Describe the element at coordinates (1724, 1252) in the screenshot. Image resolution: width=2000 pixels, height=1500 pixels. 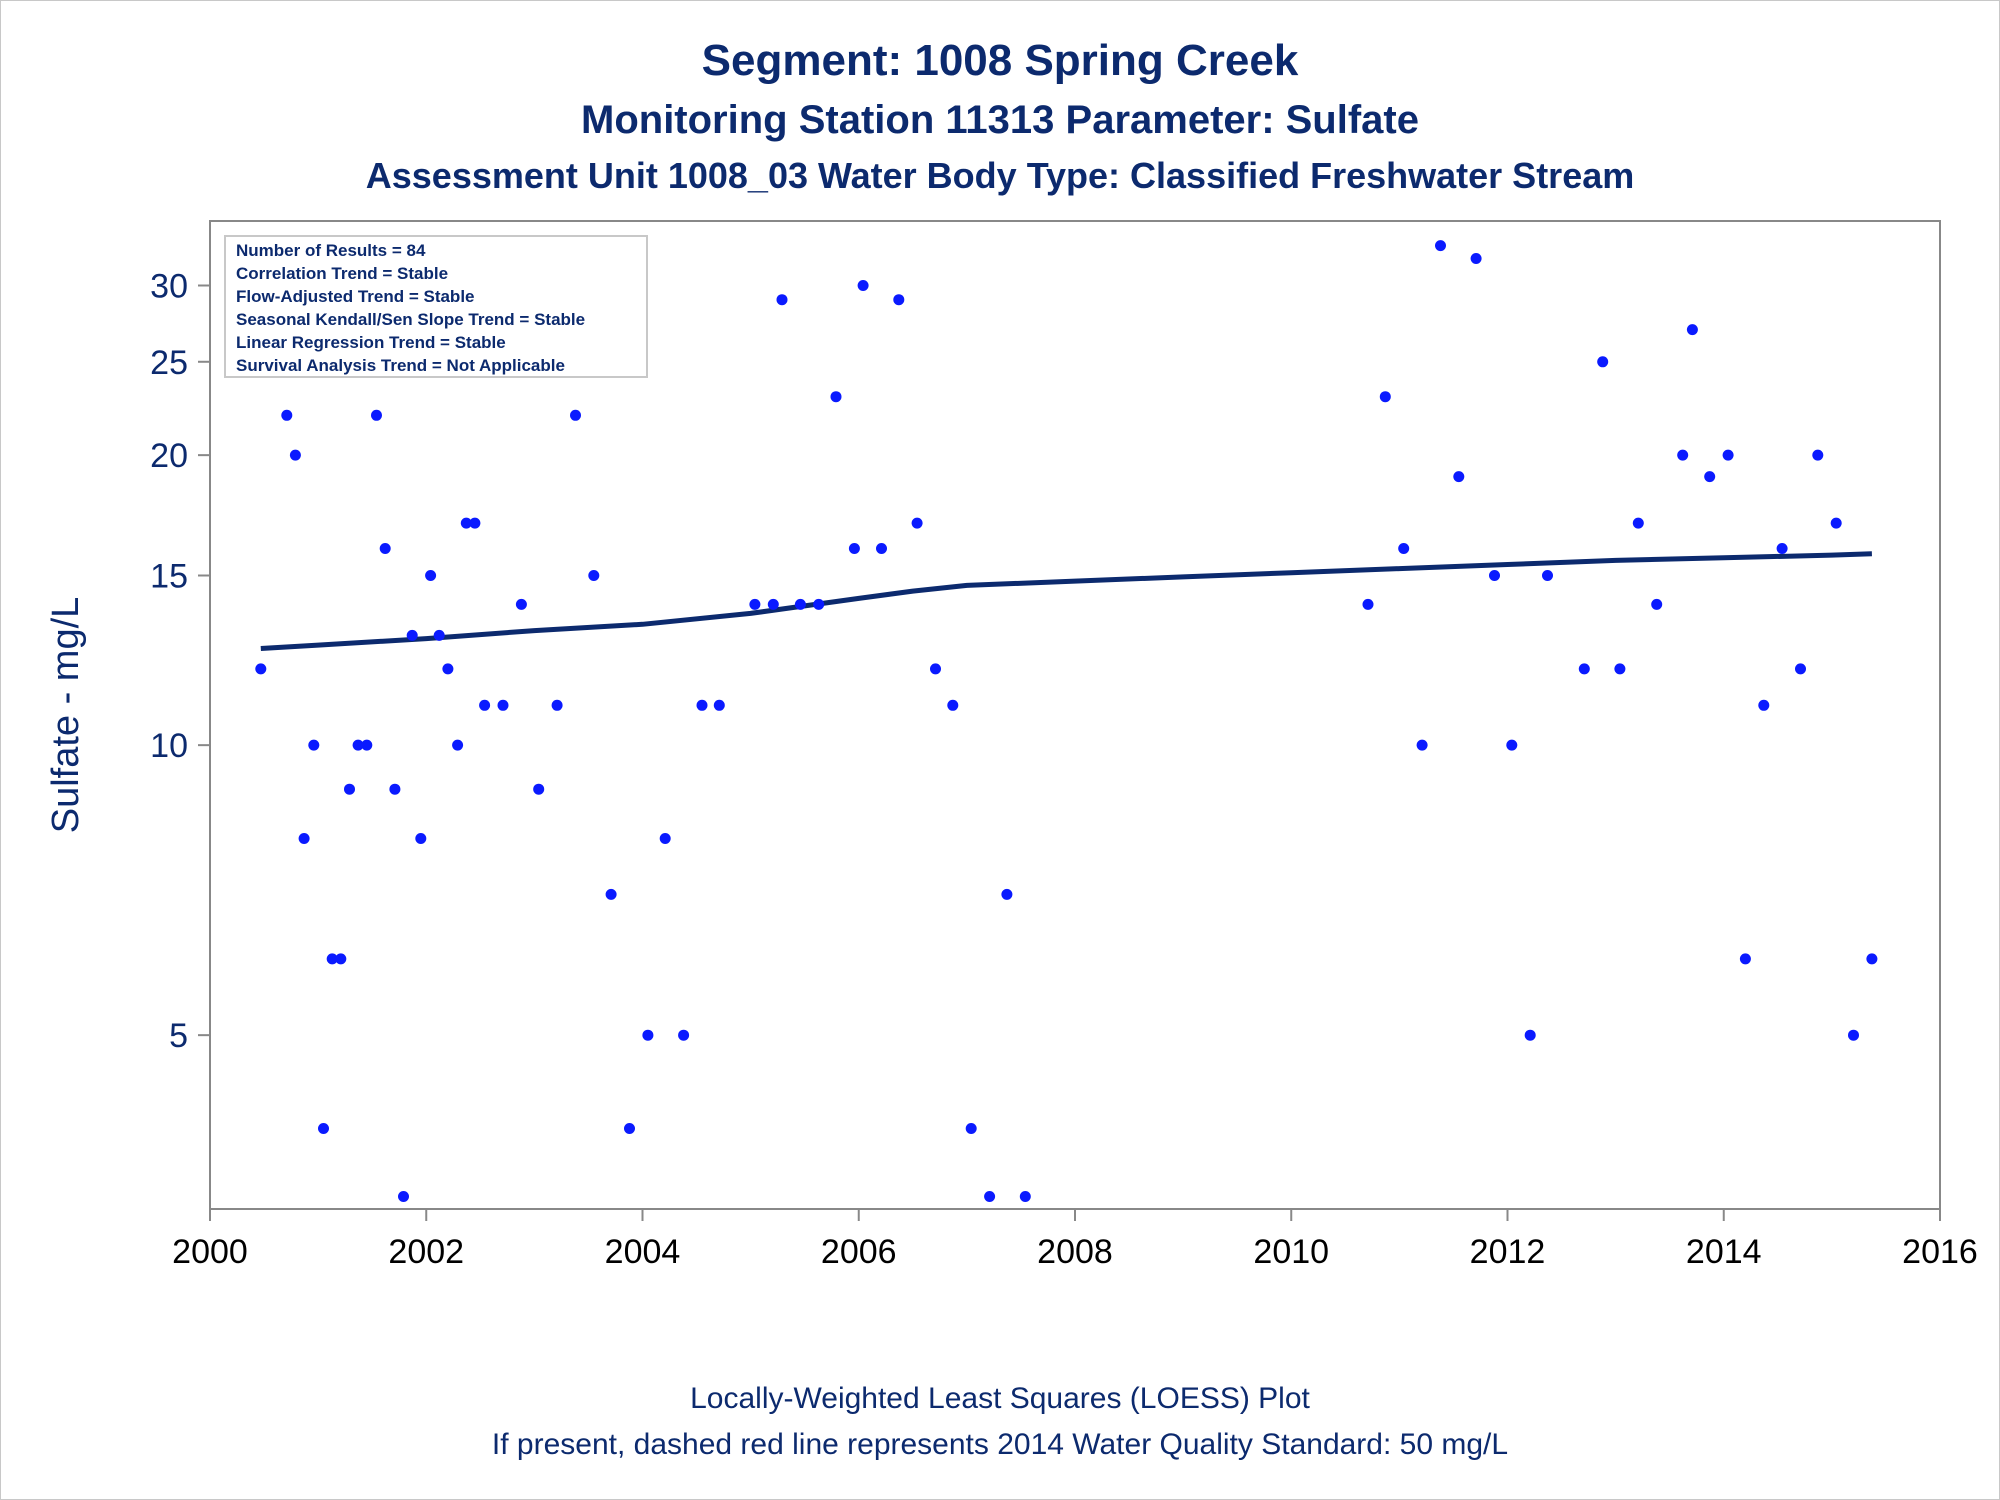
I see `x-tick-label: 2014` at that location.